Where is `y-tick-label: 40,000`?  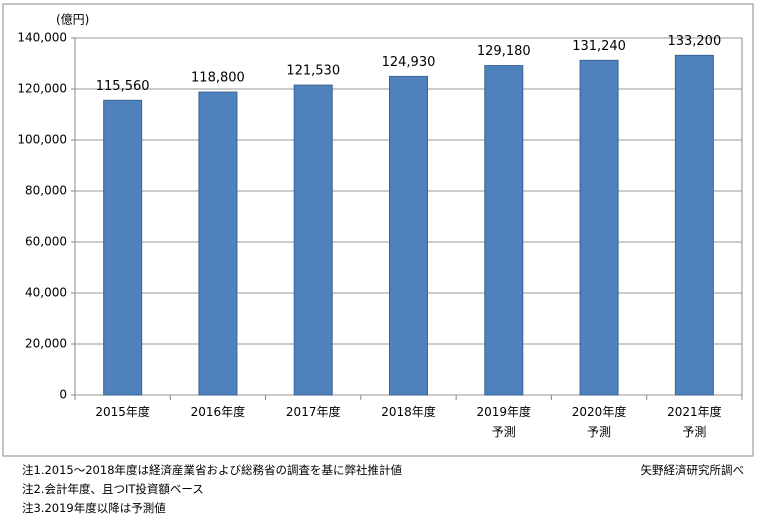
y-tick-label: 40,000 is located at coordinates (46, 293).